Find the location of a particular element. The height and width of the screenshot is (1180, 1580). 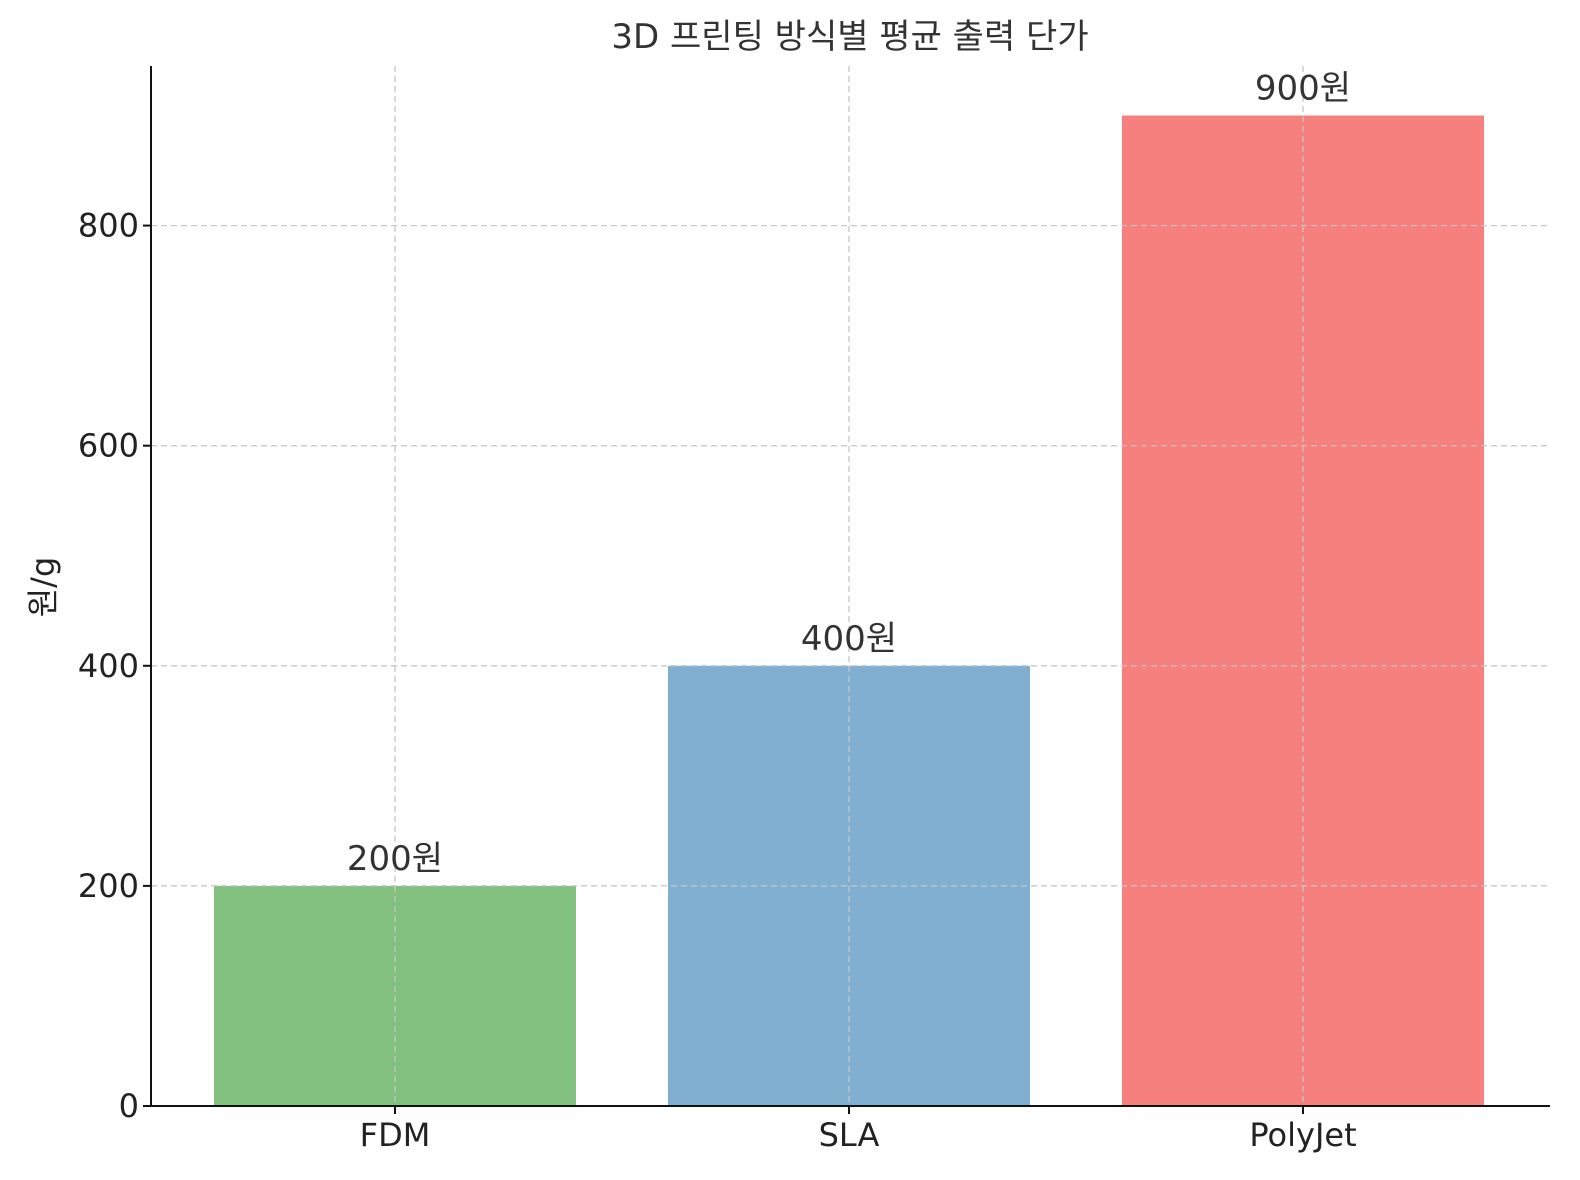

y-tick-label: 0 is located at coordinates (129, 1106).